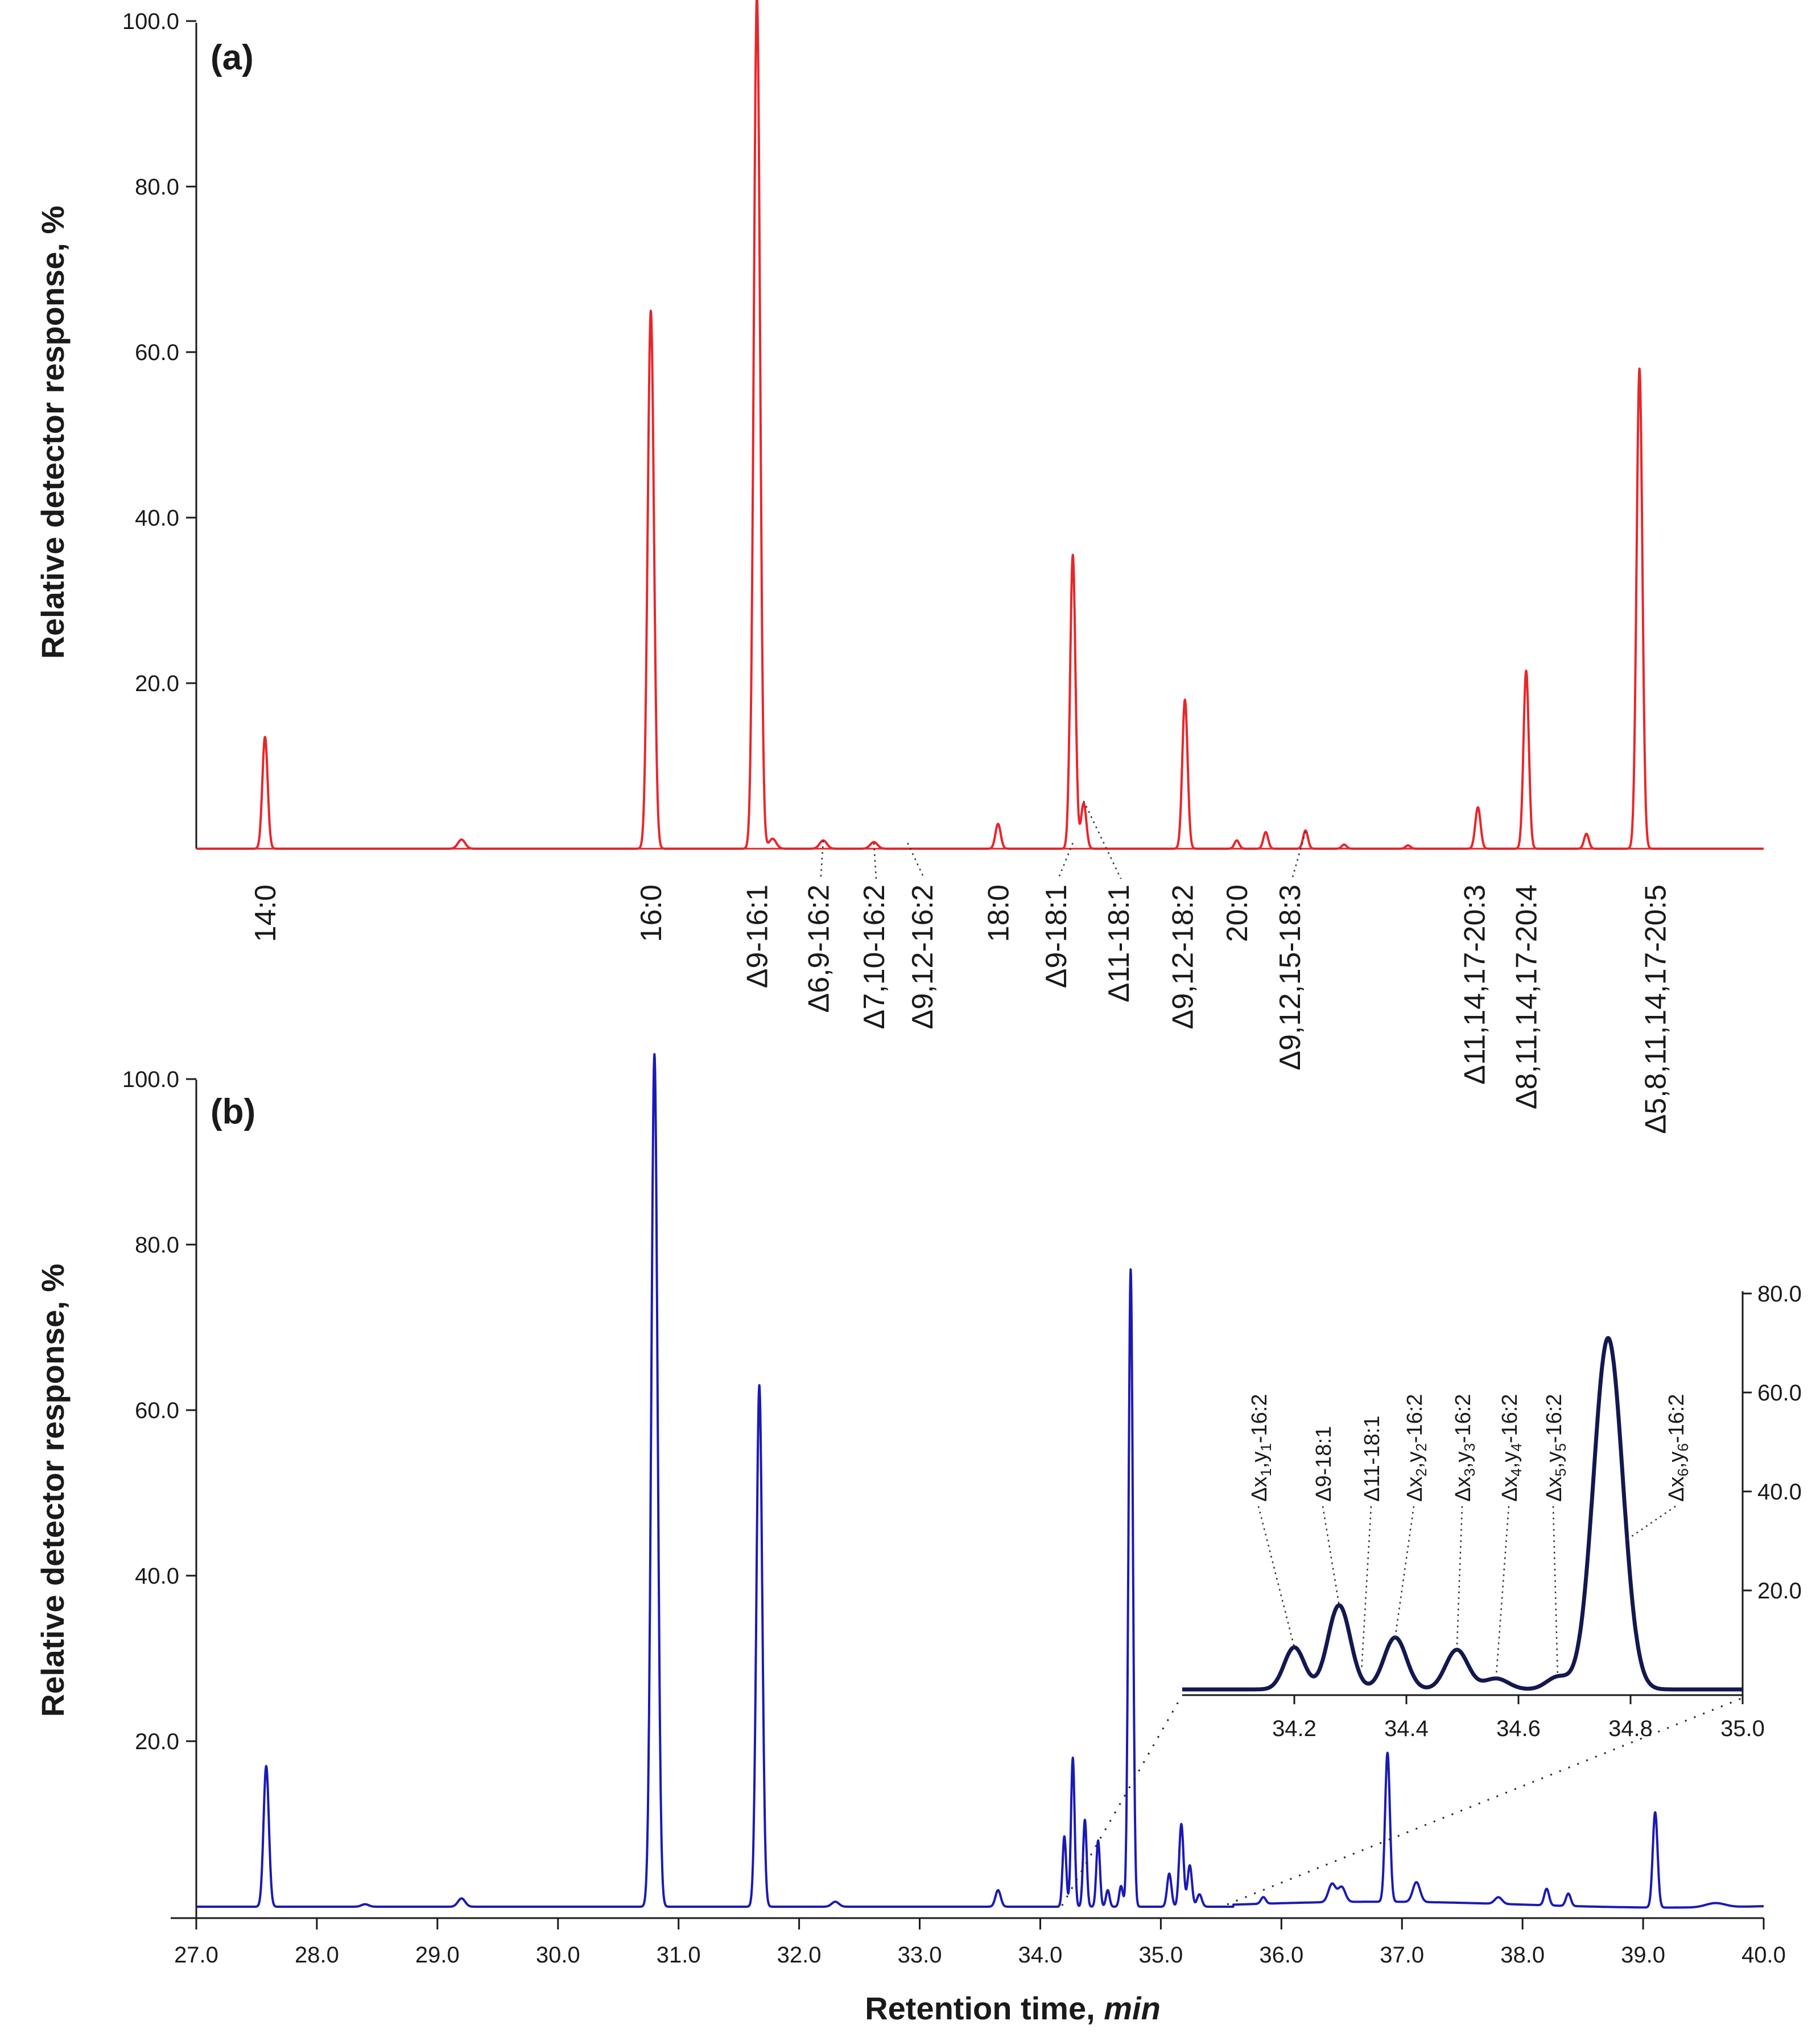 This screenshot has width=1820, height=2033. What do you see at coordinates (232, 58) in the screenshot?
I see `panel-label: (a)` at bounding box center [232, 58].